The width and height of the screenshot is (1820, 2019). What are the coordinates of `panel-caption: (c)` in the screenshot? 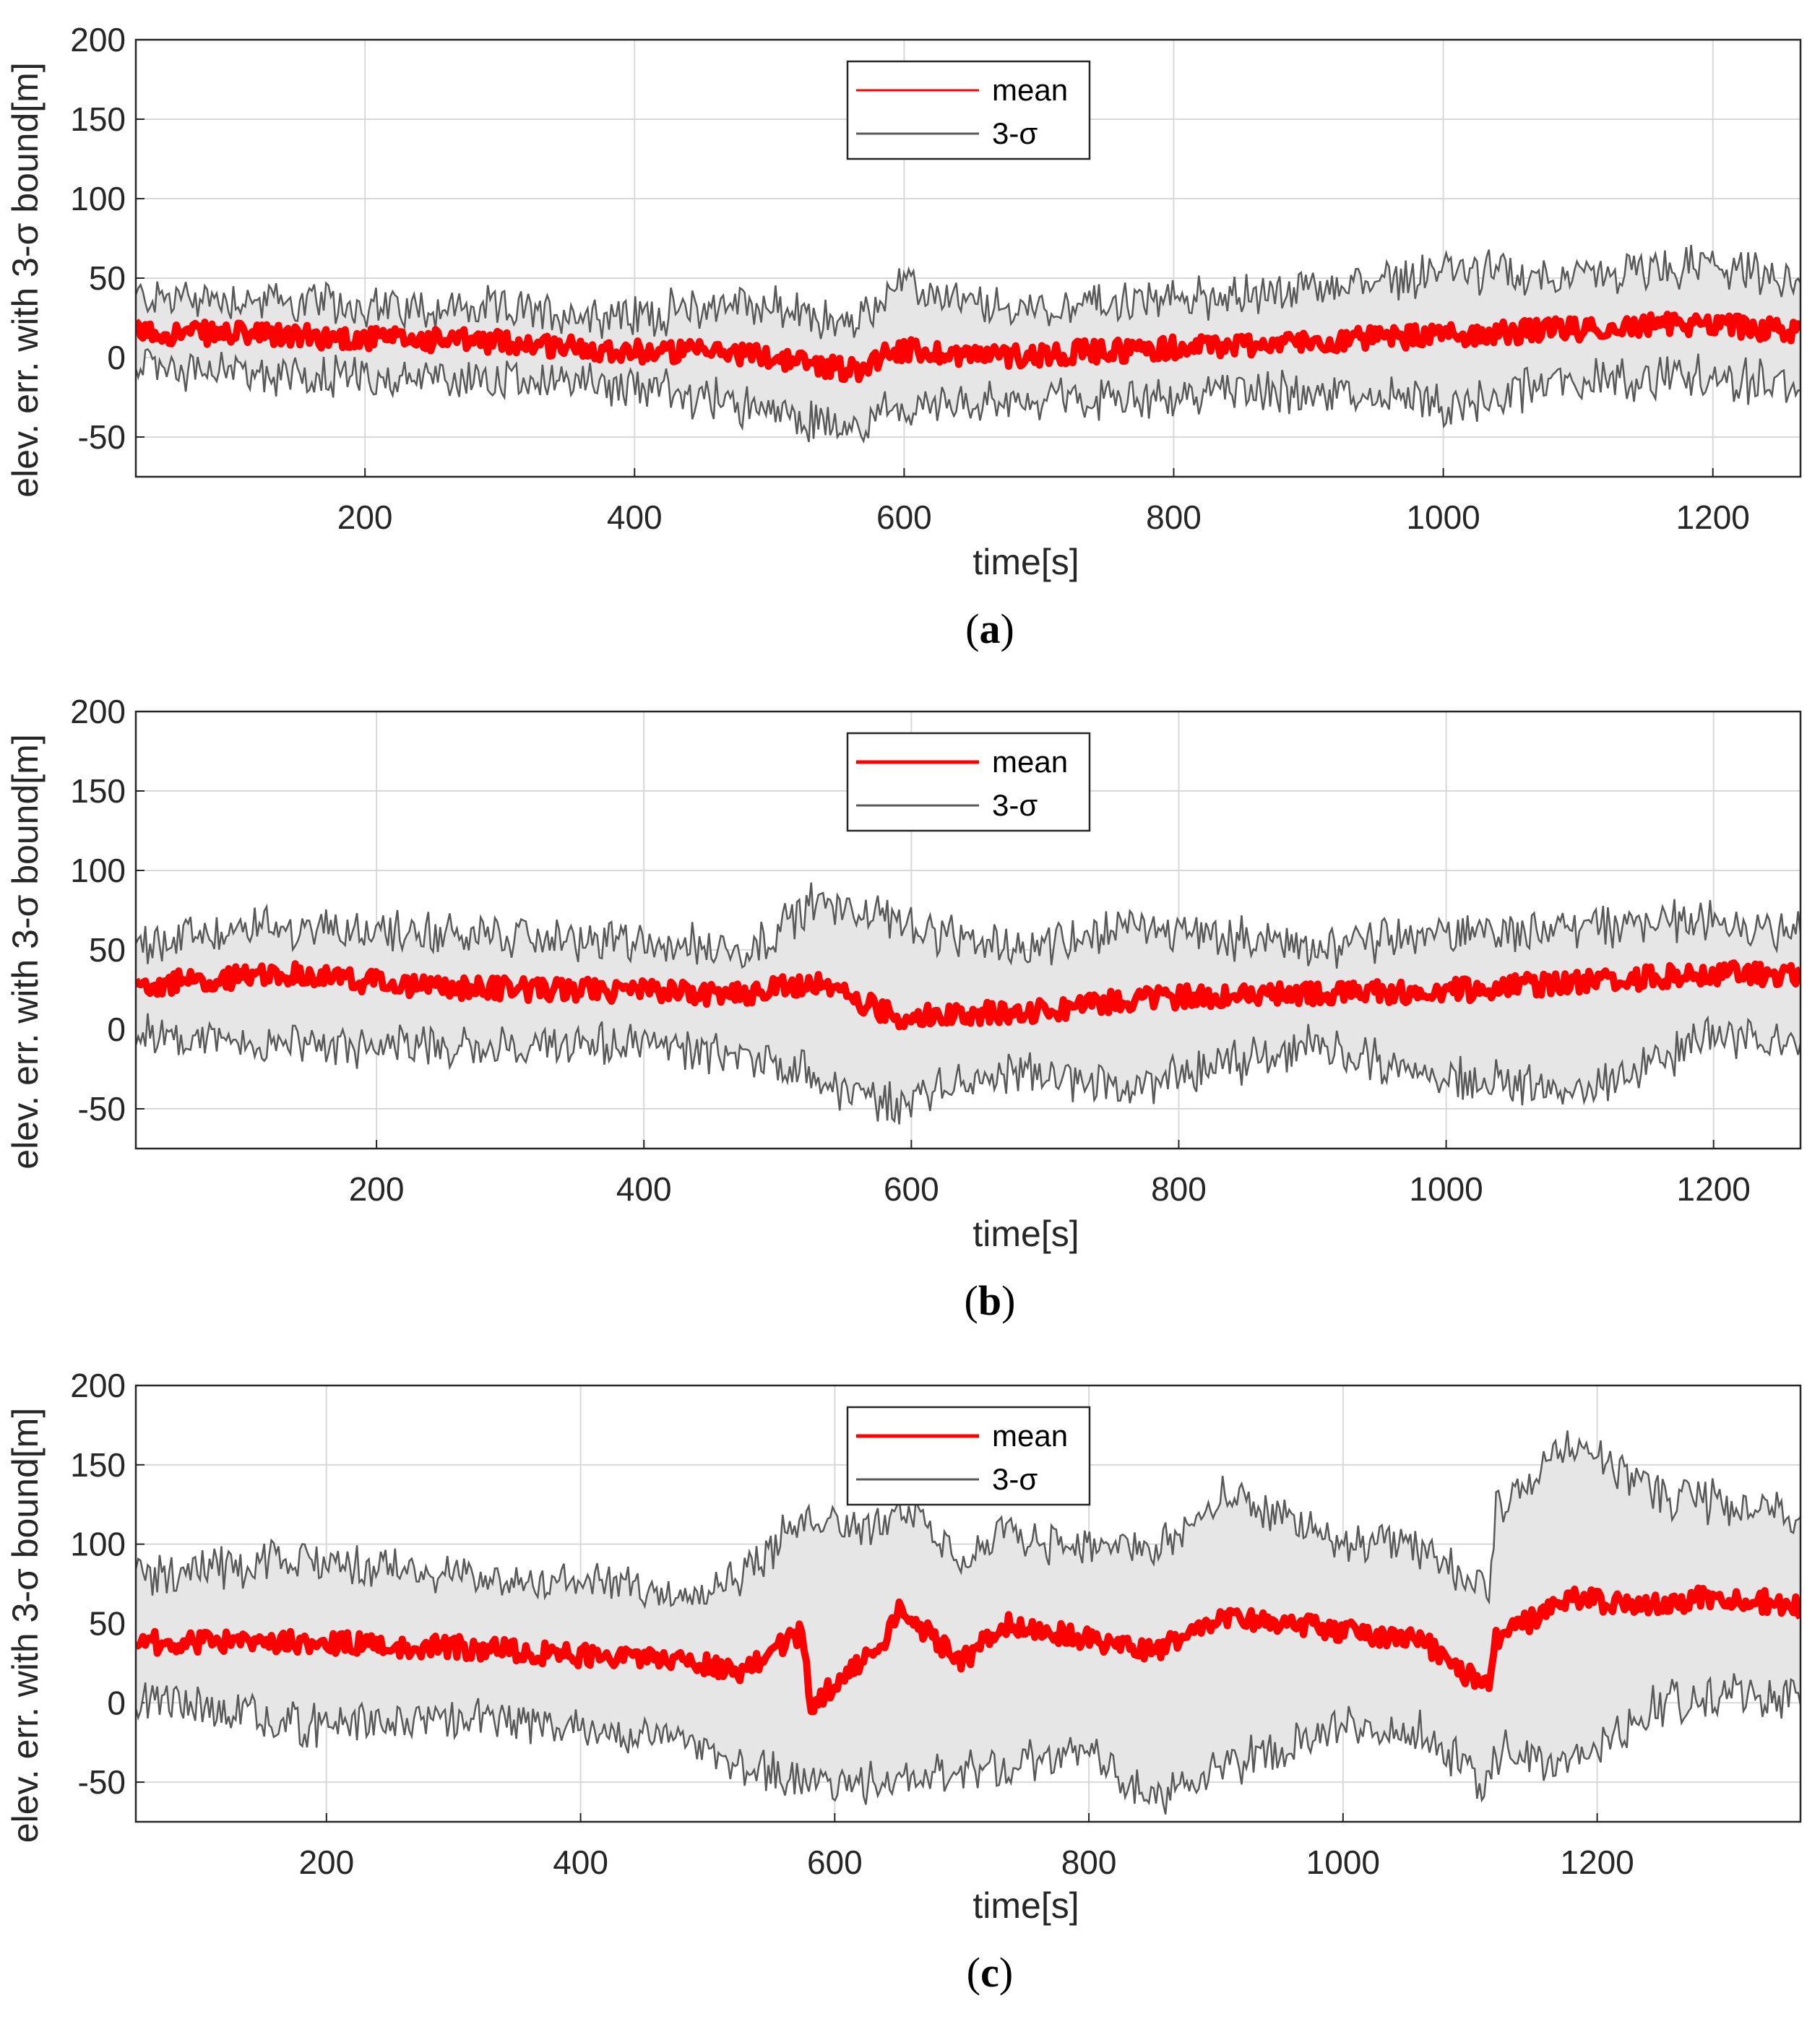 It's located at (990, 1973).